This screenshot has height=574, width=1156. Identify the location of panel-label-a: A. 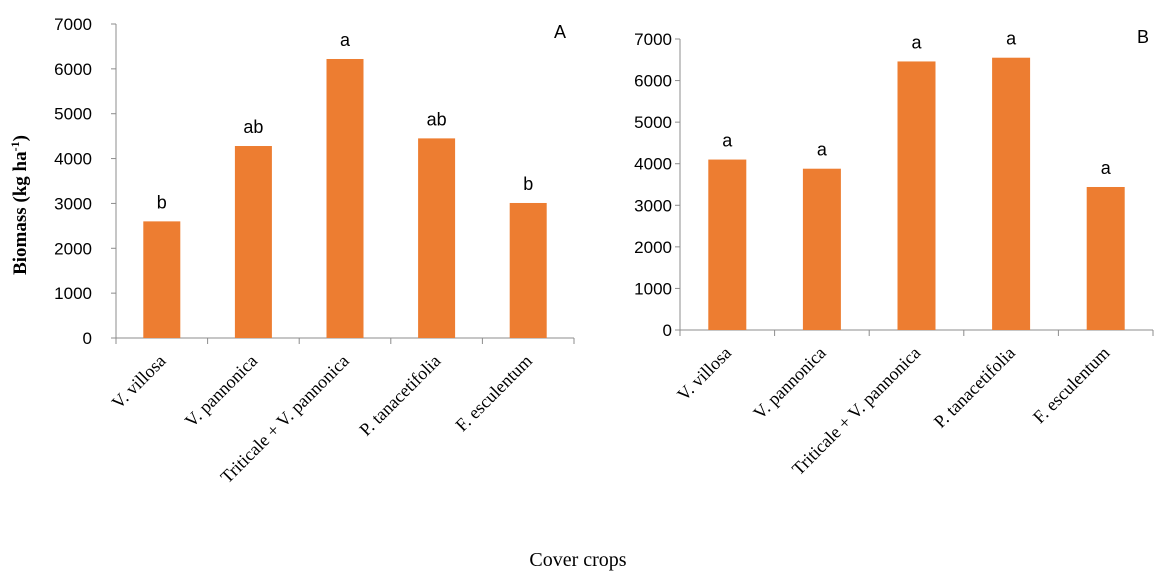
(560, 32).